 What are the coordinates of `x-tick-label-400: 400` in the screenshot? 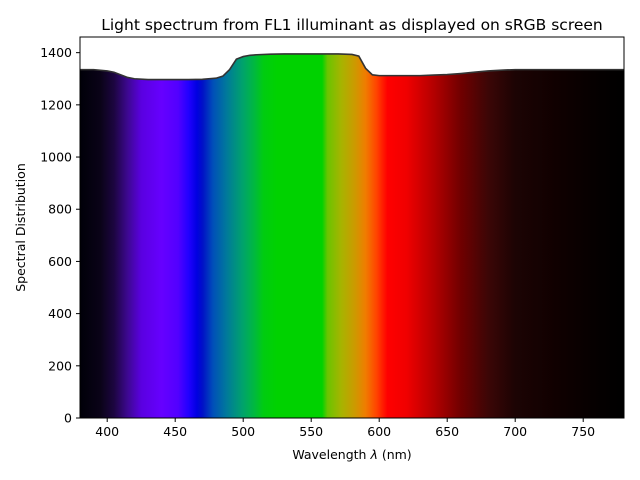 It's located at (107, 431).